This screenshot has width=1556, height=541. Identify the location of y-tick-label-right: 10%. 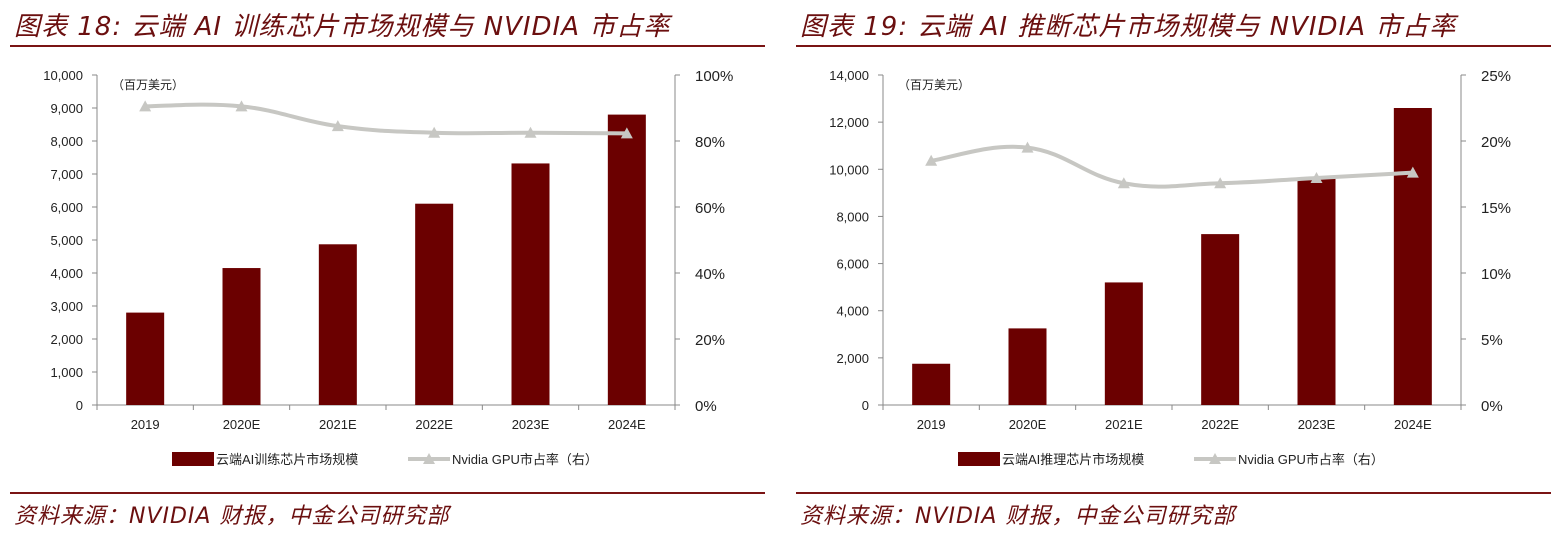
(1496, 274).